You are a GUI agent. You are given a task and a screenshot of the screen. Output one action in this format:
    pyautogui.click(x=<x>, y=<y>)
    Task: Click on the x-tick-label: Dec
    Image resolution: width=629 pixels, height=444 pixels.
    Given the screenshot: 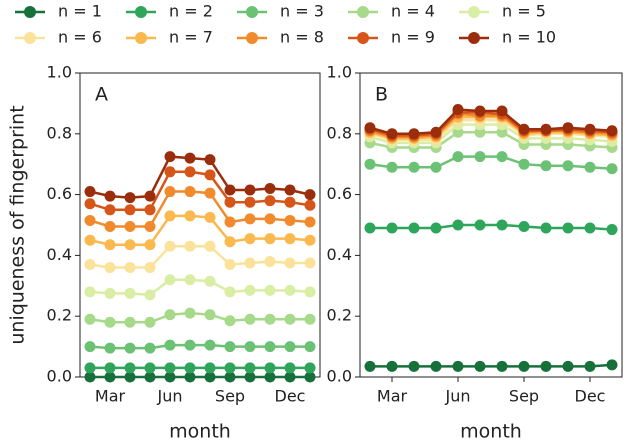 What is the action you would take?
    pyautogui.click(x=290, y=396)
    